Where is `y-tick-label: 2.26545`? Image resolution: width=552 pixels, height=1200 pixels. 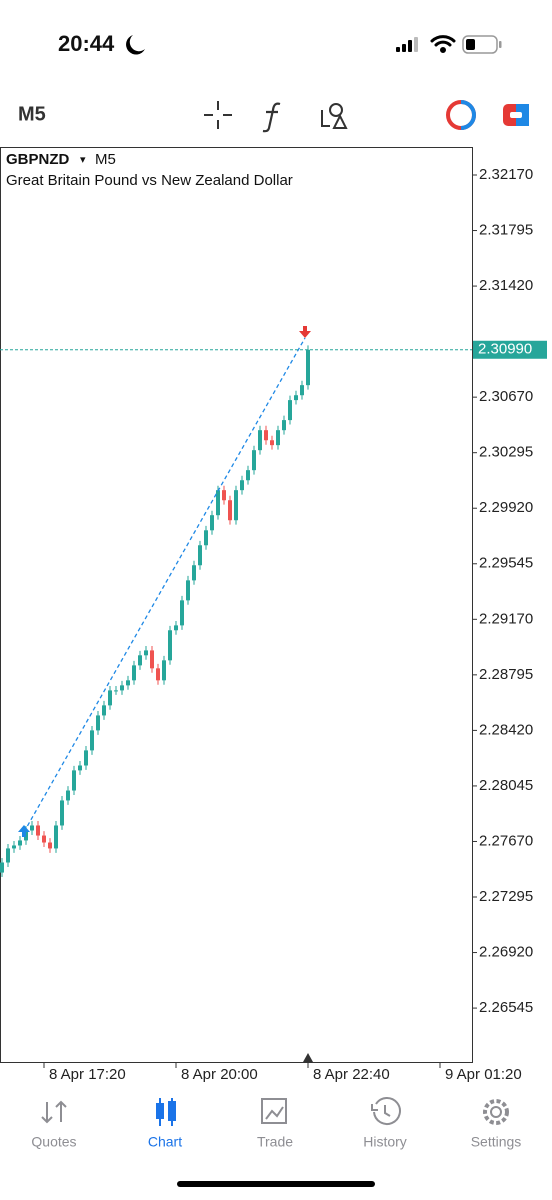
y-tick-label: 2.26545 is located at coordinates (506, 1007).